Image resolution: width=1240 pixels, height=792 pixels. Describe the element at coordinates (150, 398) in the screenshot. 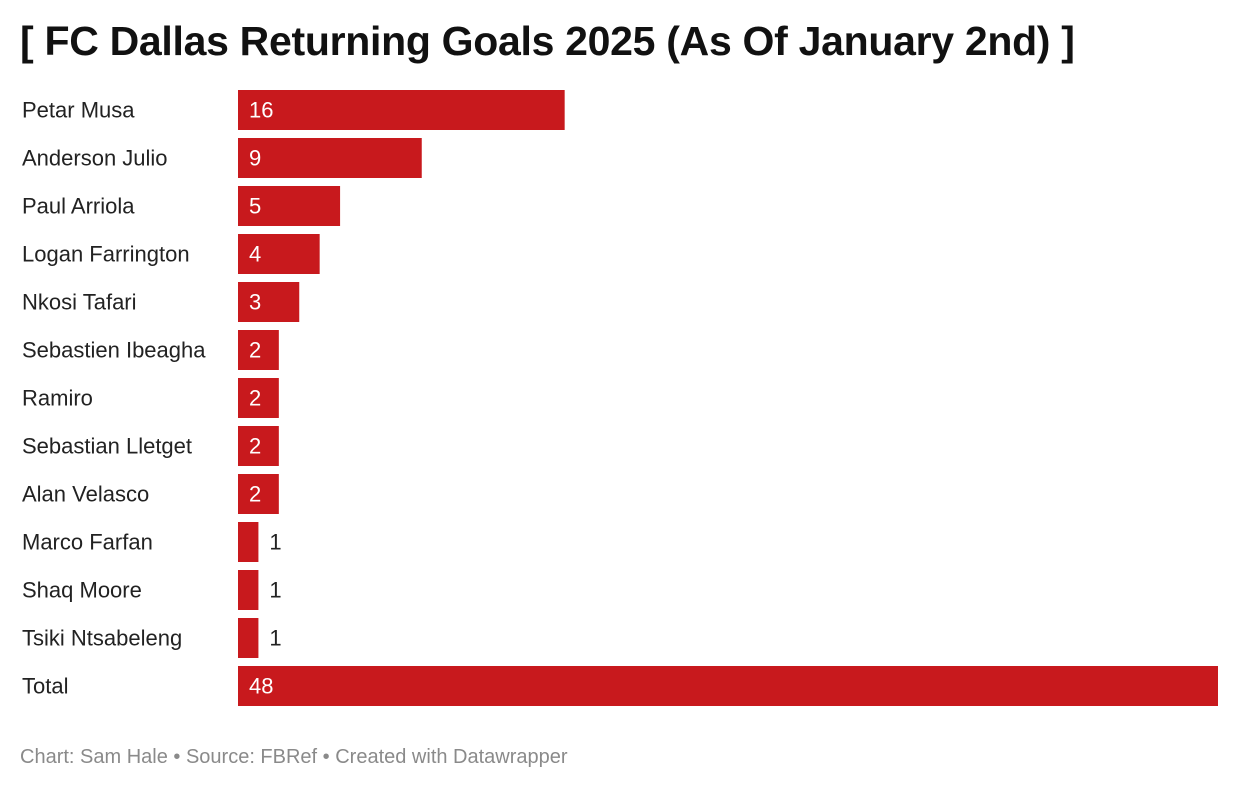

I see `bar-row: Ramiro 2` at that location.